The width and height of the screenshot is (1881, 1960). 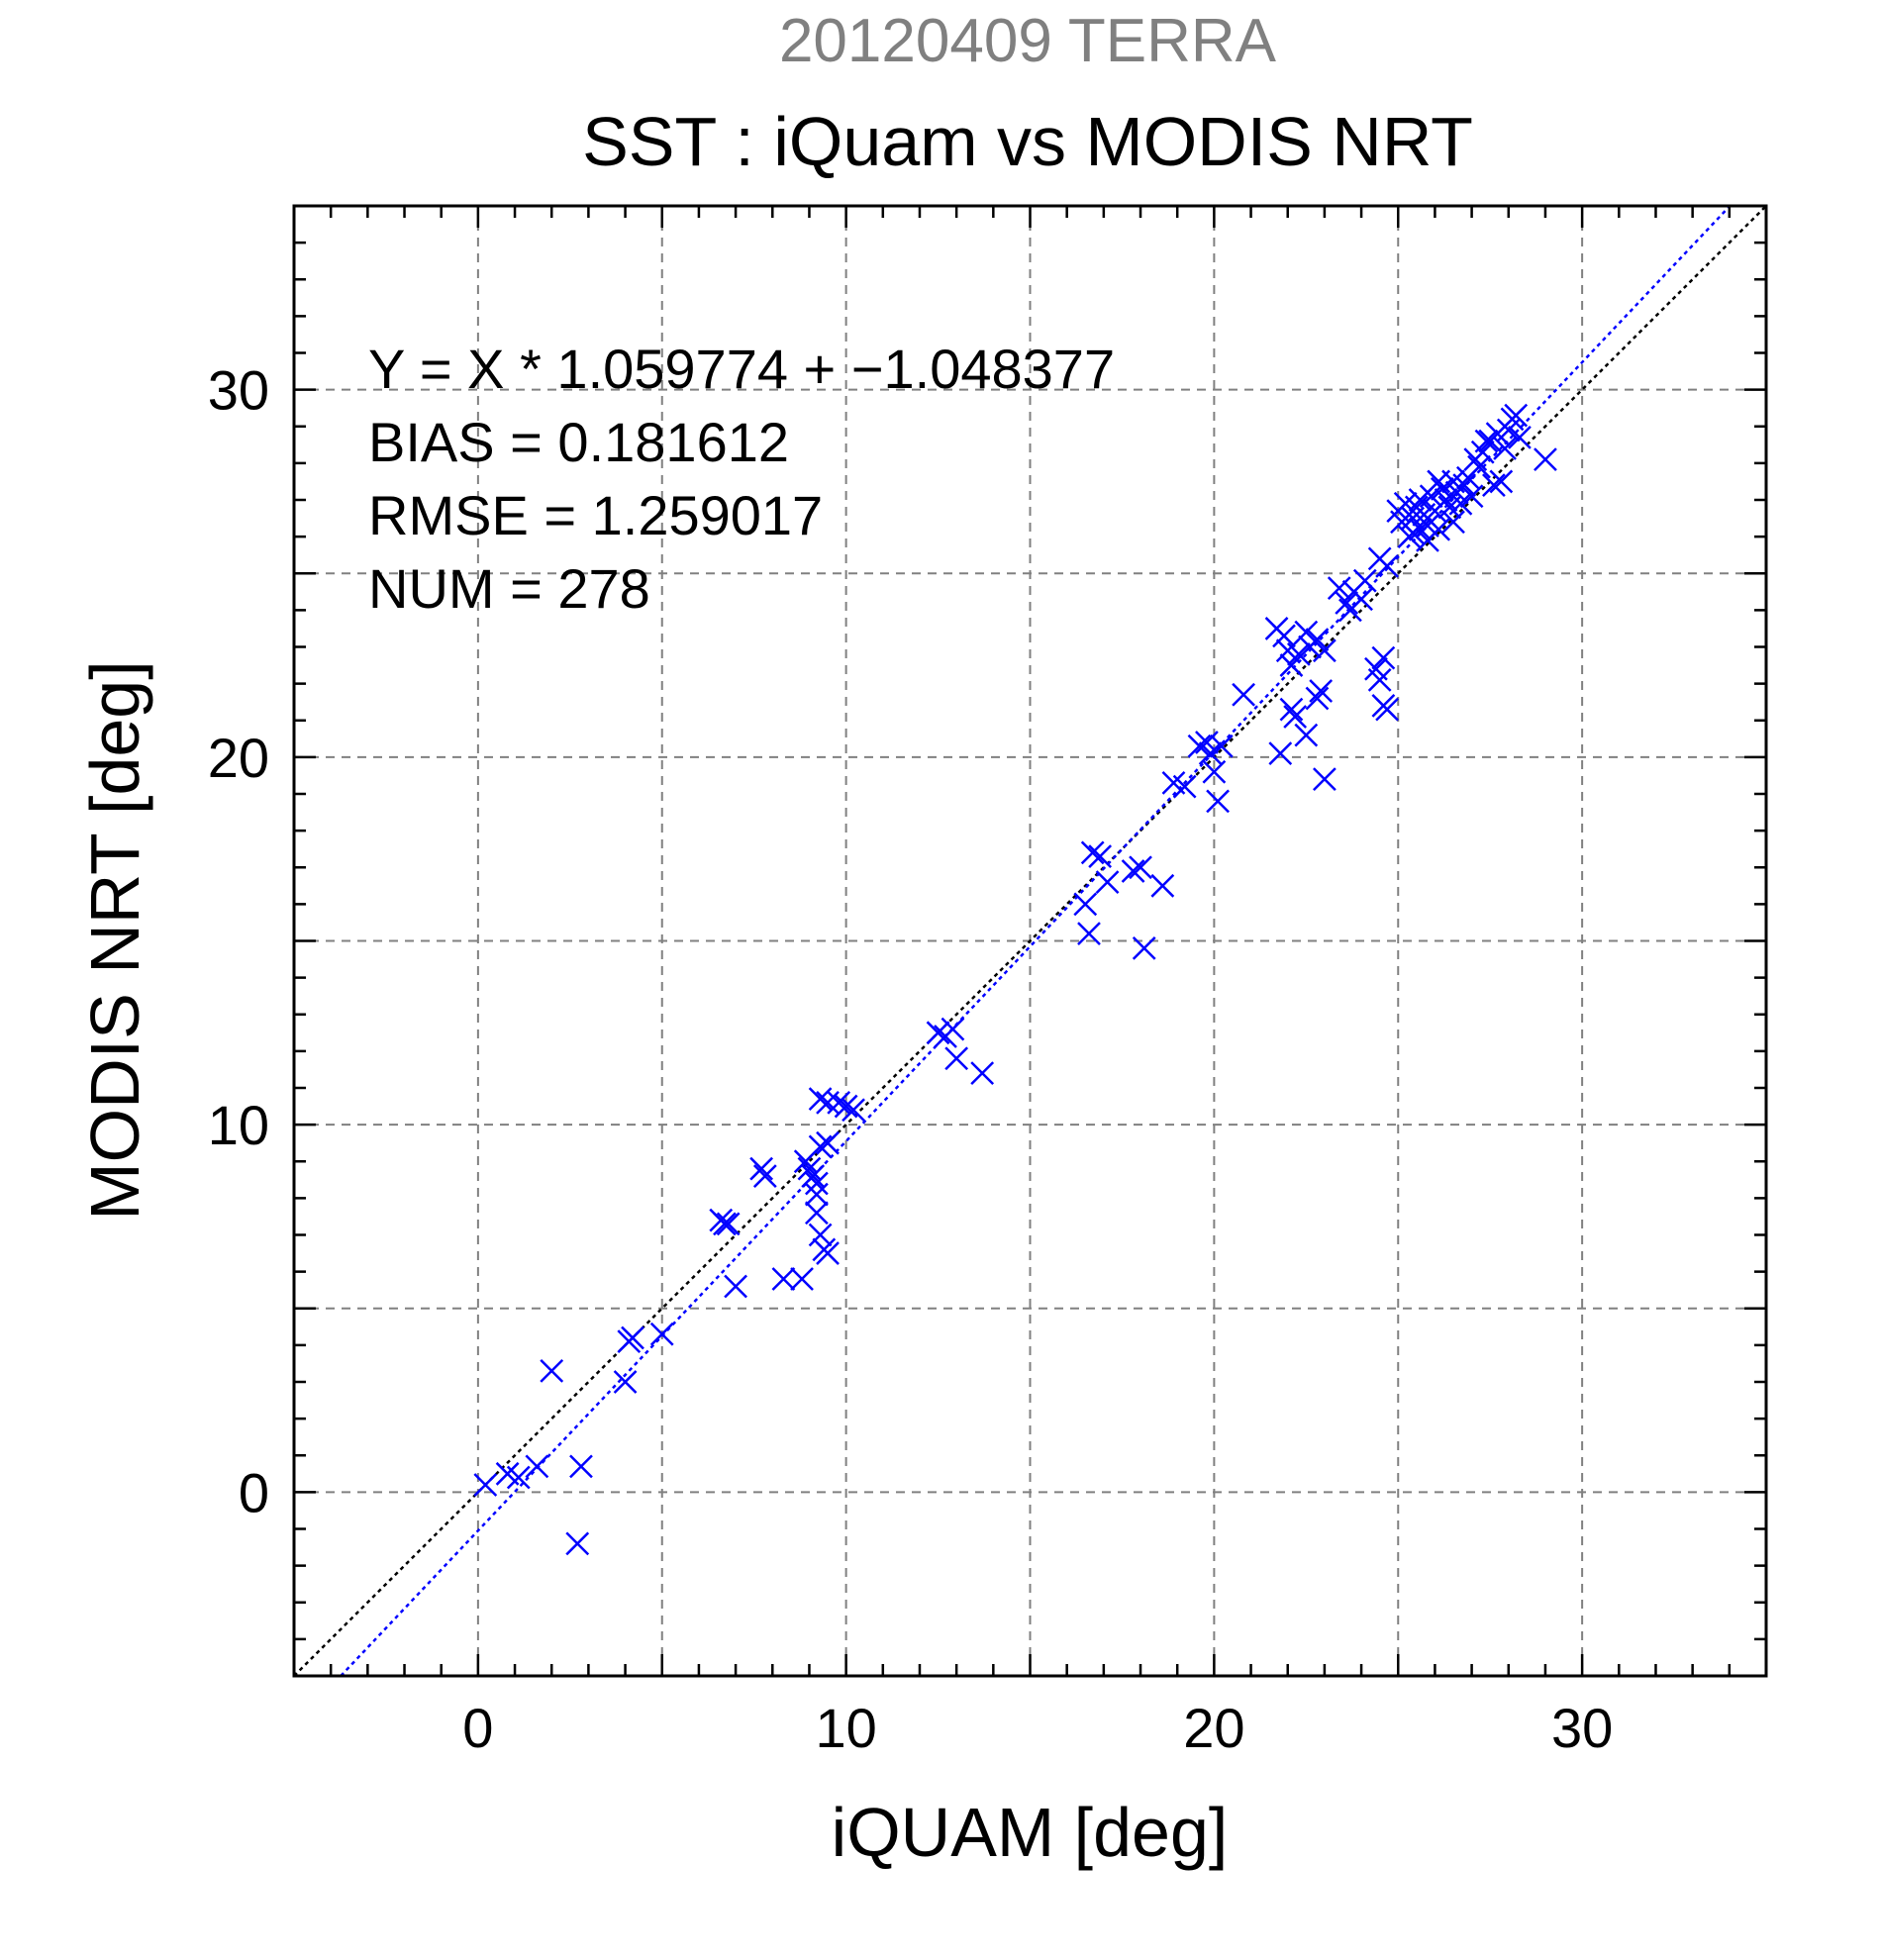 What do you see at coordinates (1213, 1728) in the screenshot?
I see `x-tick-label: 20` at bounding box center [1213, 1728].